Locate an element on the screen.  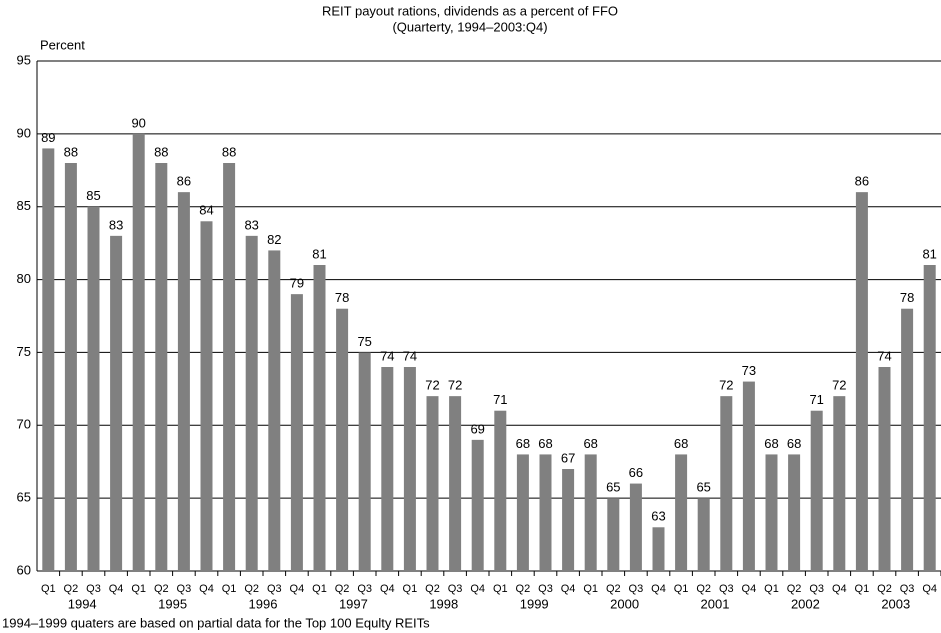
value-label: 84 is located at coordinates (206, 210).